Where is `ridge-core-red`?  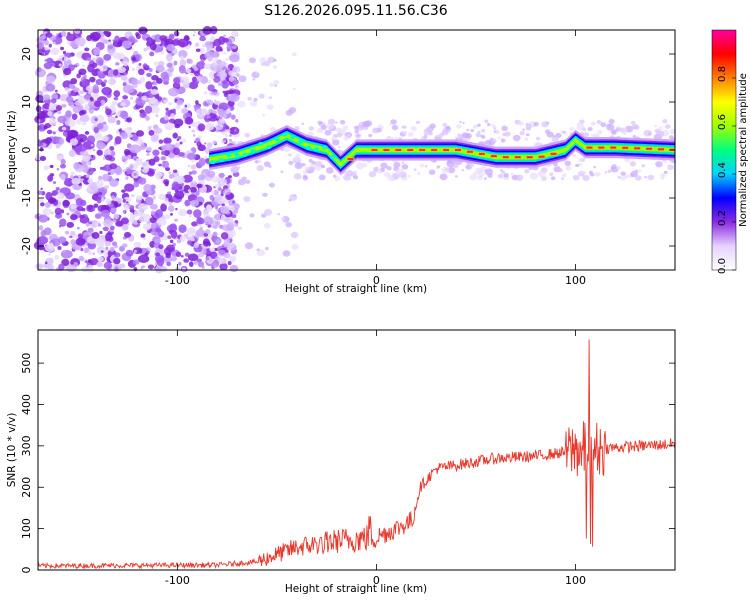
ridge-core-red is located at coordinates (649, 148).